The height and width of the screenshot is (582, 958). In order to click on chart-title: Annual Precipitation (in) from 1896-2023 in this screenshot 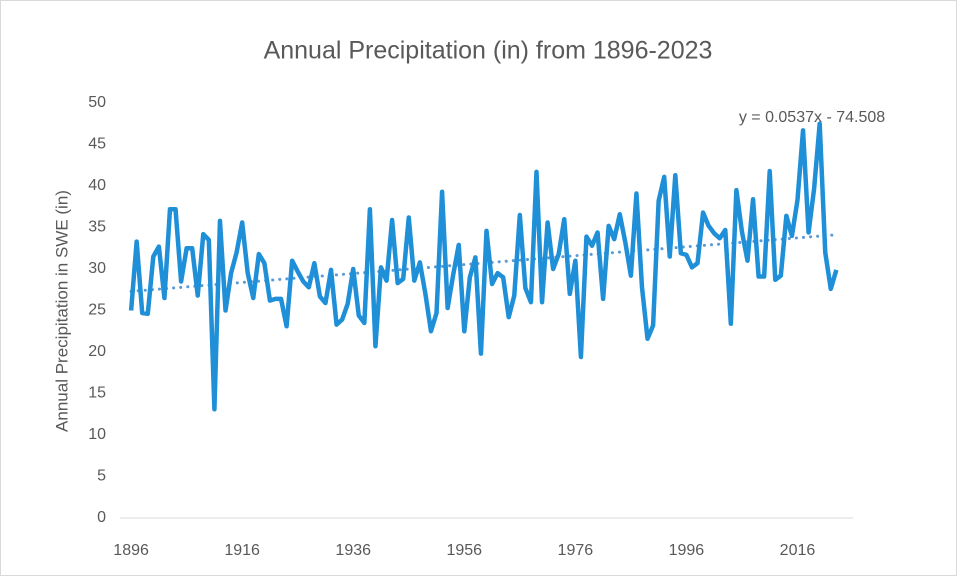, I will do `click(488, 51)`.